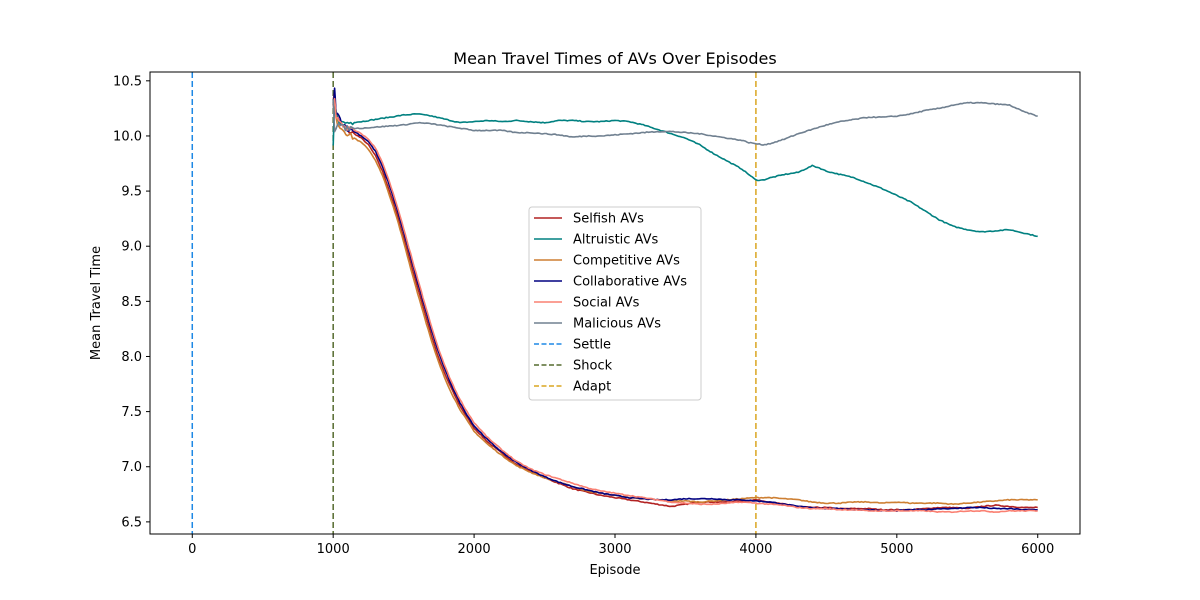  What do you see at coordinates (626, 261) in the screenshot?
I see `legend-label-competitive-avs: Competitive AVs` at bounding box center [626, 261].